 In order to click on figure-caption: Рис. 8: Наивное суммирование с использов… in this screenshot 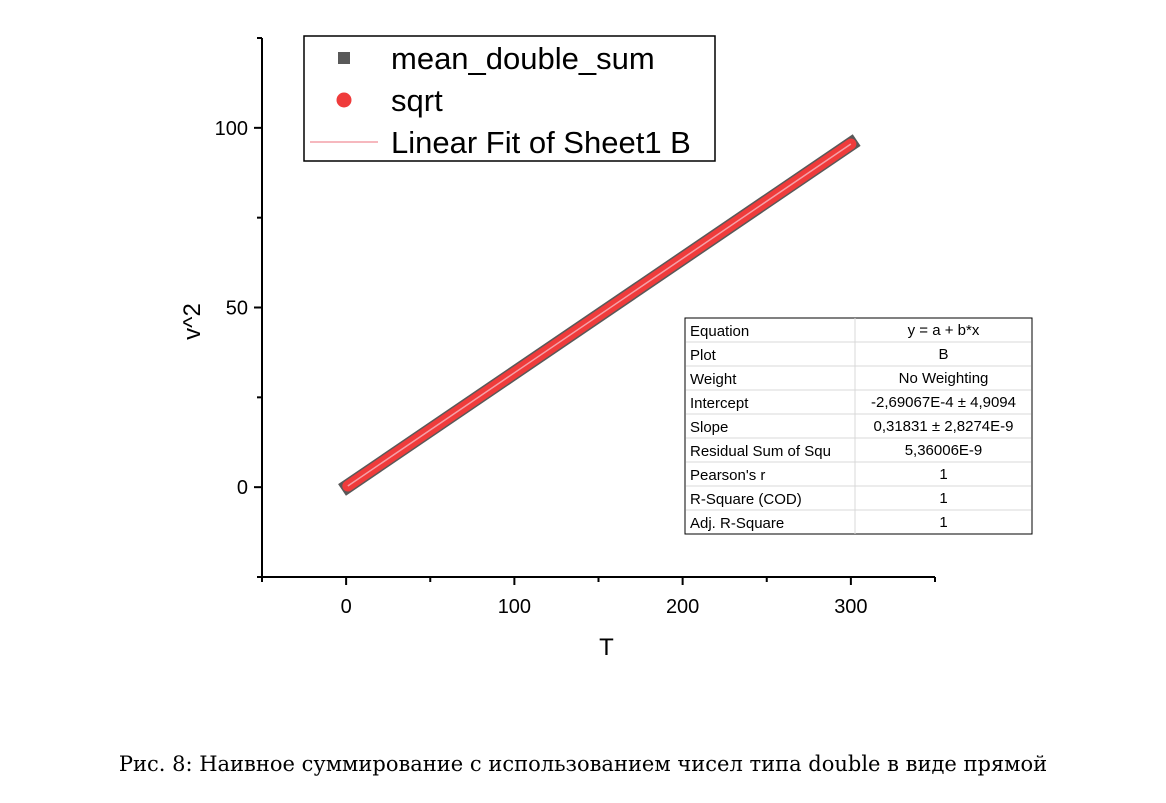, I will do `click(583, 764)`.